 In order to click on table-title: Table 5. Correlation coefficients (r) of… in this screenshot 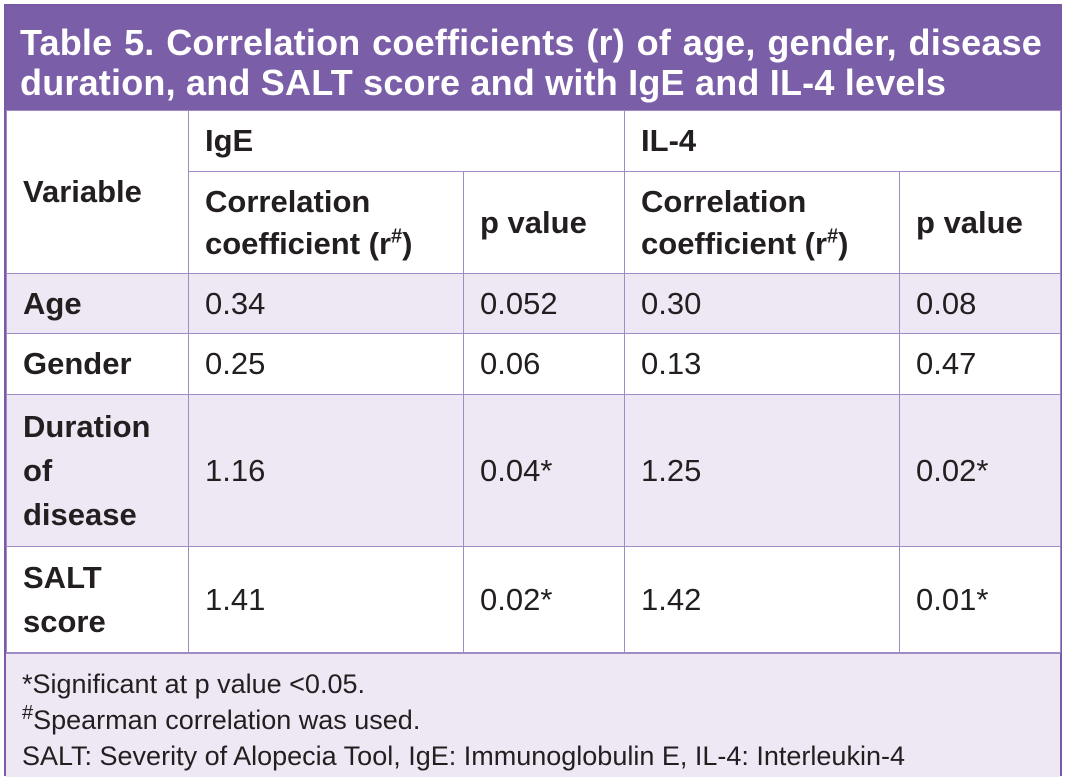, I will do `click(533, 58)`.